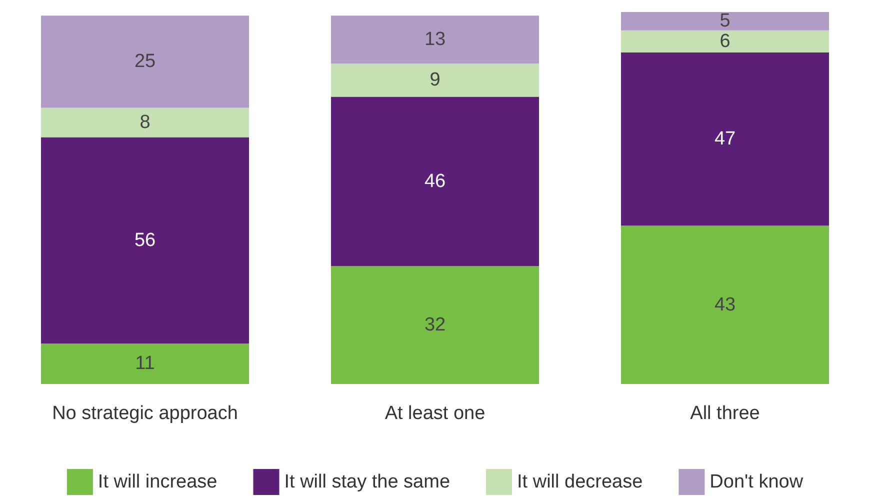 The height and width of the screenshot is (498, 870). What do you see at coordinates (757, 482) in the screenshot?
I see `legend-label: Don't know` at bounding box center [757, 482].